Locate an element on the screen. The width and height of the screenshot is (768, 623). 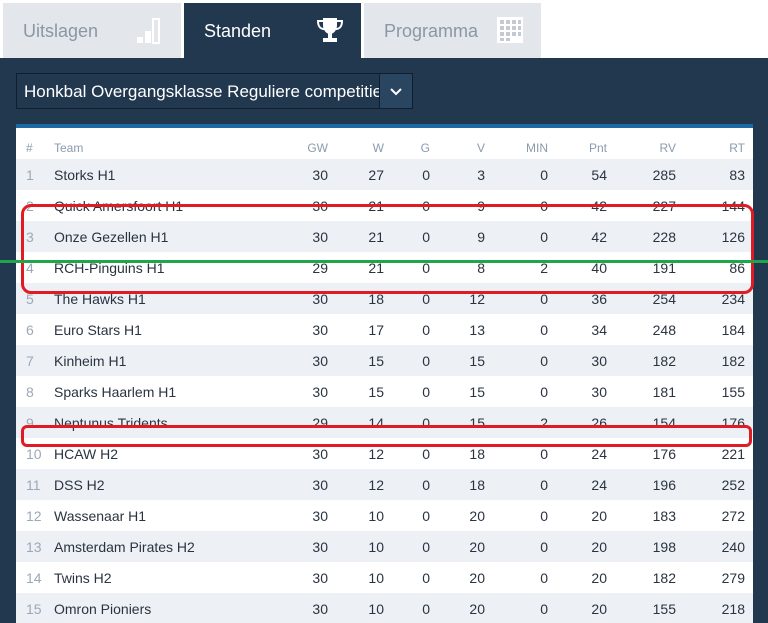
cell-min: 2 is located at coordinates (544, 423).